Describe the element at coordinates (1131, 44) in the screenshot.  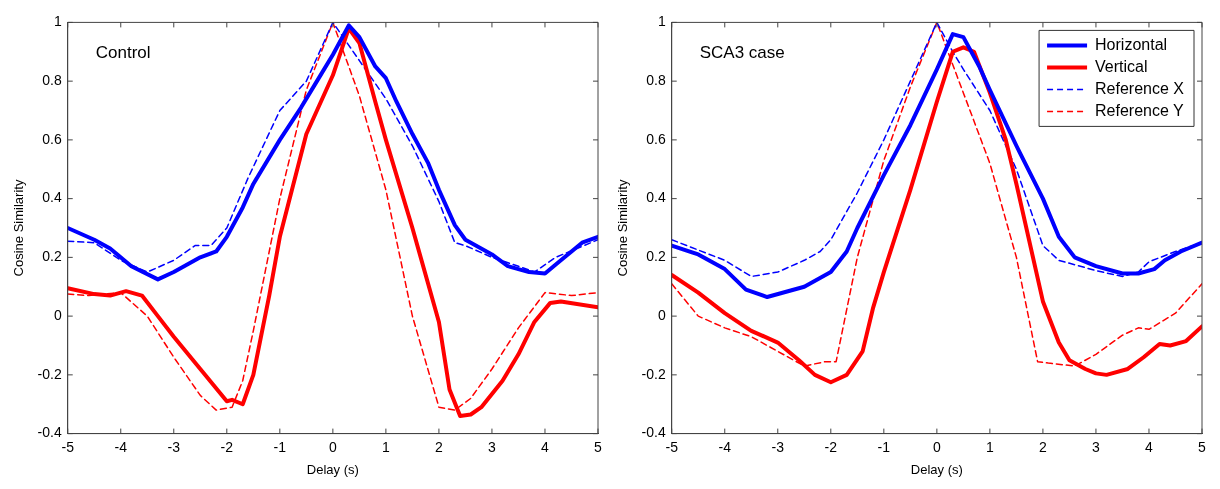
I see `legend-label: Horizontal` at that location.